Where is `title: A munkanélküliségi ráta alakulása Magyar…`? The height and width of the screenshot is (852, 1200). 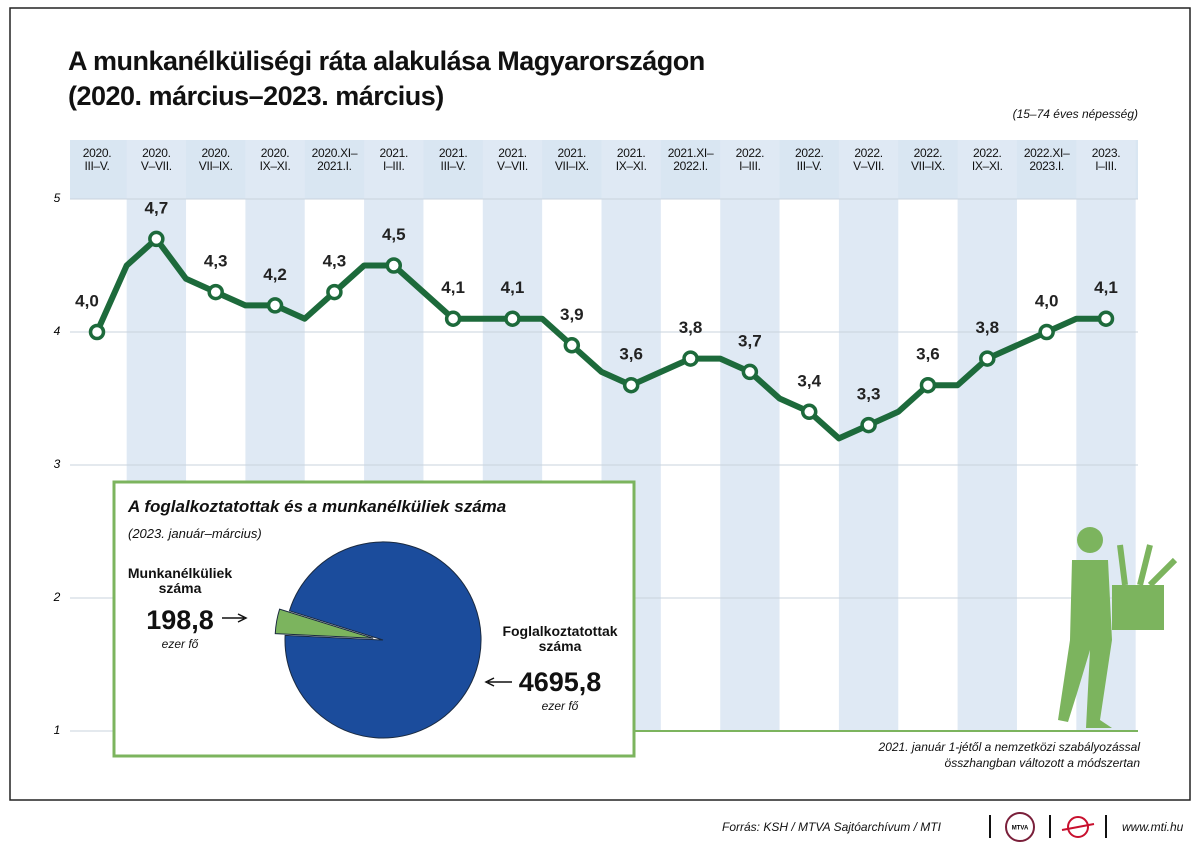 title: A munkanélküliségi ráta alakulása Magyar… is located at coordinates (386, 79).